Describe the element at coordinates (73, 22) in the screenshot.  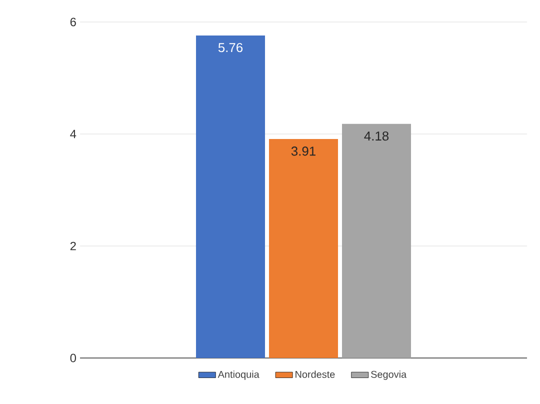
I see `y-tick-label: 6` at that location.